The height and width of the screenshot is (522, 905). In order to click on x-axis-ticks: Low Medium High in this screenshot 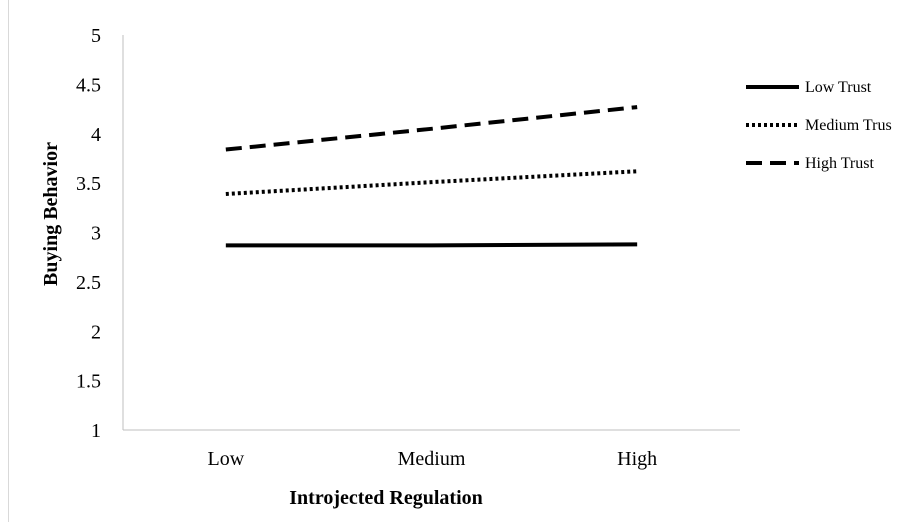, I will do `click(432, 459)`.